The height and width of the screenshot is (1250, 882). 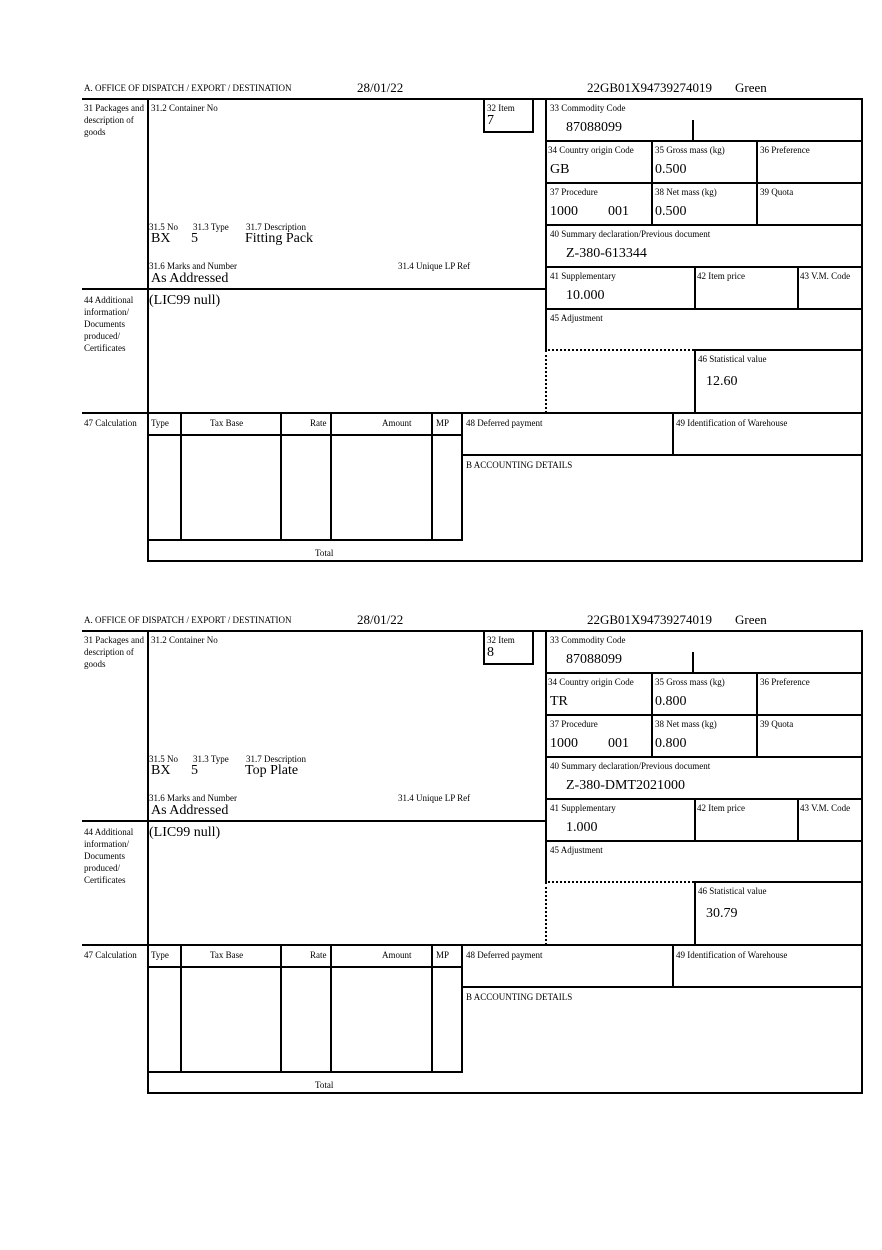 What do you see at coordinates (671, 211) in the screenshot?
I see `net-mass: 0.500` at bounding box center [671, 211].